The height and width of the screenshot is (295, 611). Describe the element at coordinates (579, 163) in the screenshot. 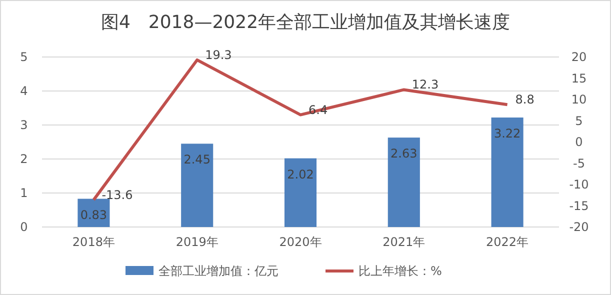

I see `y2-tick-label: -5` at that location.